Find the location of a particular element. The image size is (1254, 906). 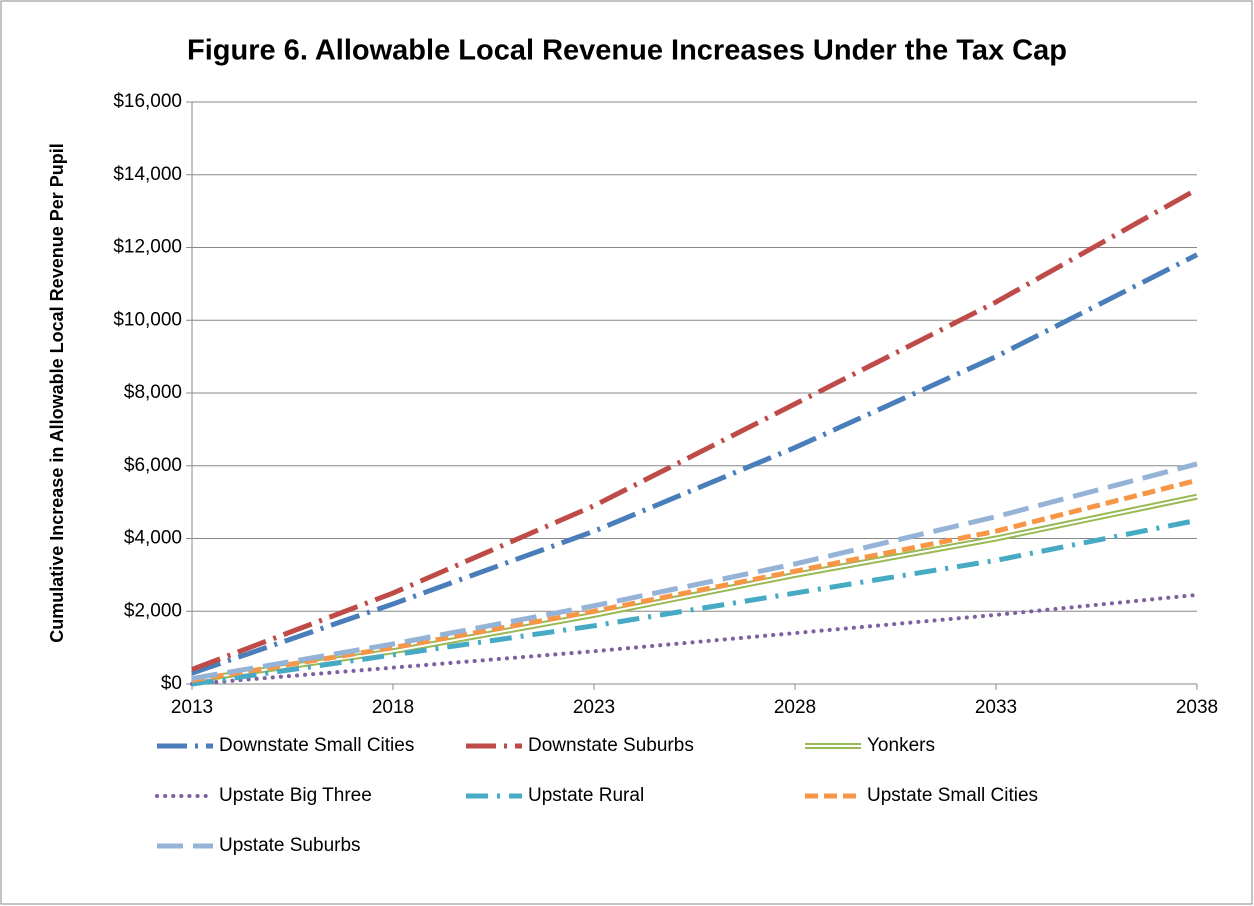

legend-label: Upstate Big Three is located at coordinates (295, 795).